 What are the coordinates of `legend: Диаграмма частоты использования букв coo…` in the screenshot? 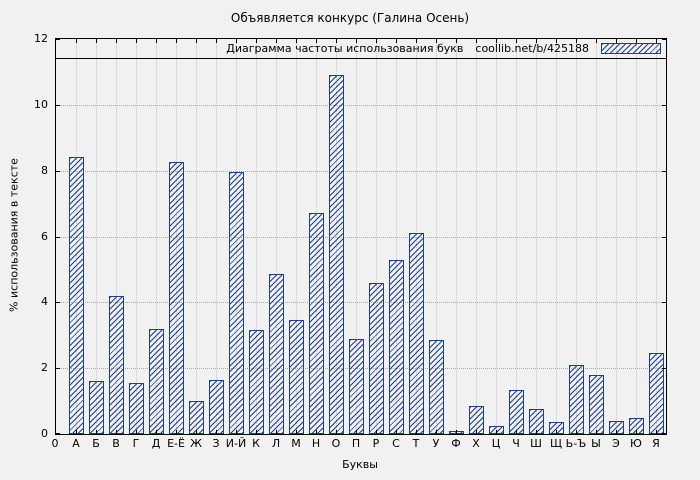 It's located at (361, 49).